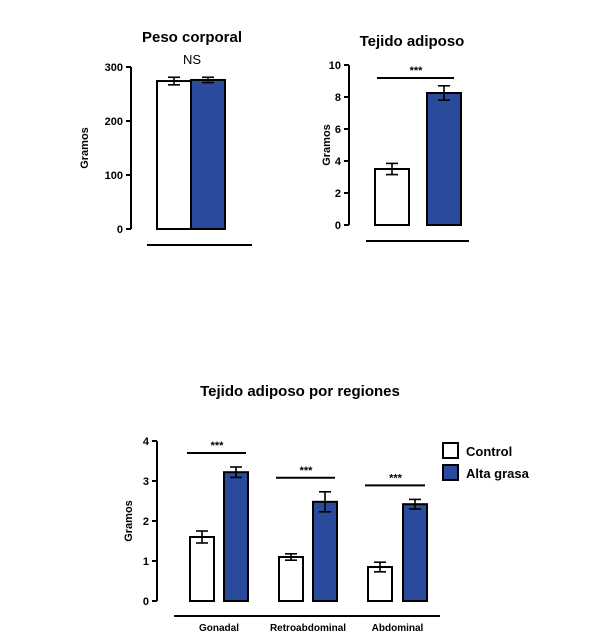 The image size is (600, 639). Describe the element at coordinates (498, 473) in the screenshot. I see `legend-label: Alta grasa` at that location.